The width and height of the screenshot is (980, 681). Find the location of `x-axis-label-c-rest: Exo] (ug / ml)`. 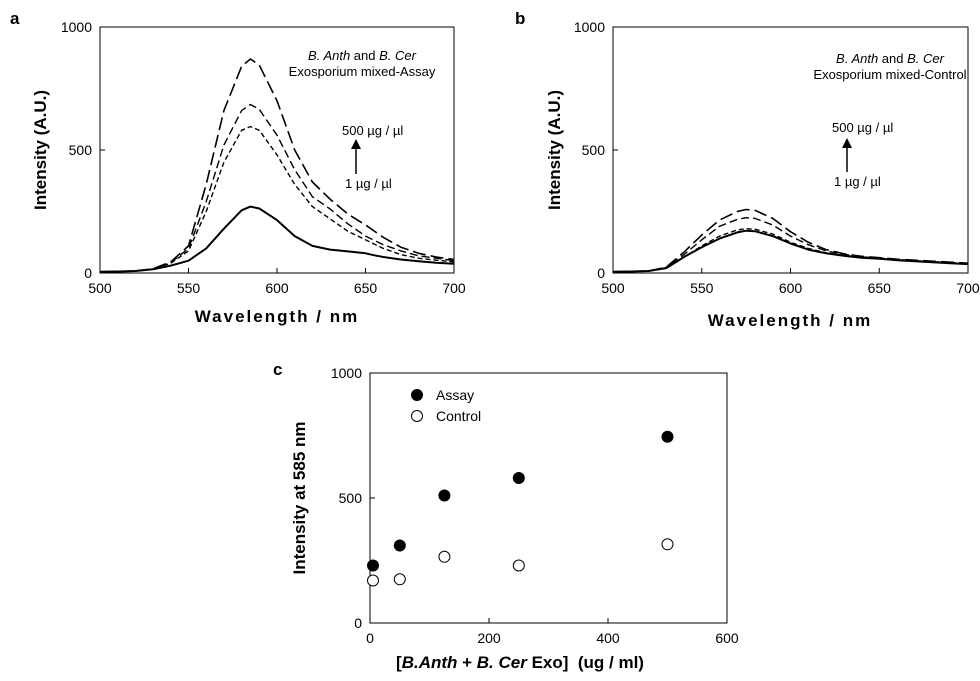

x-axis-label-c-rest: Exo] (ug / ml) is located at coordinates (585, 662).